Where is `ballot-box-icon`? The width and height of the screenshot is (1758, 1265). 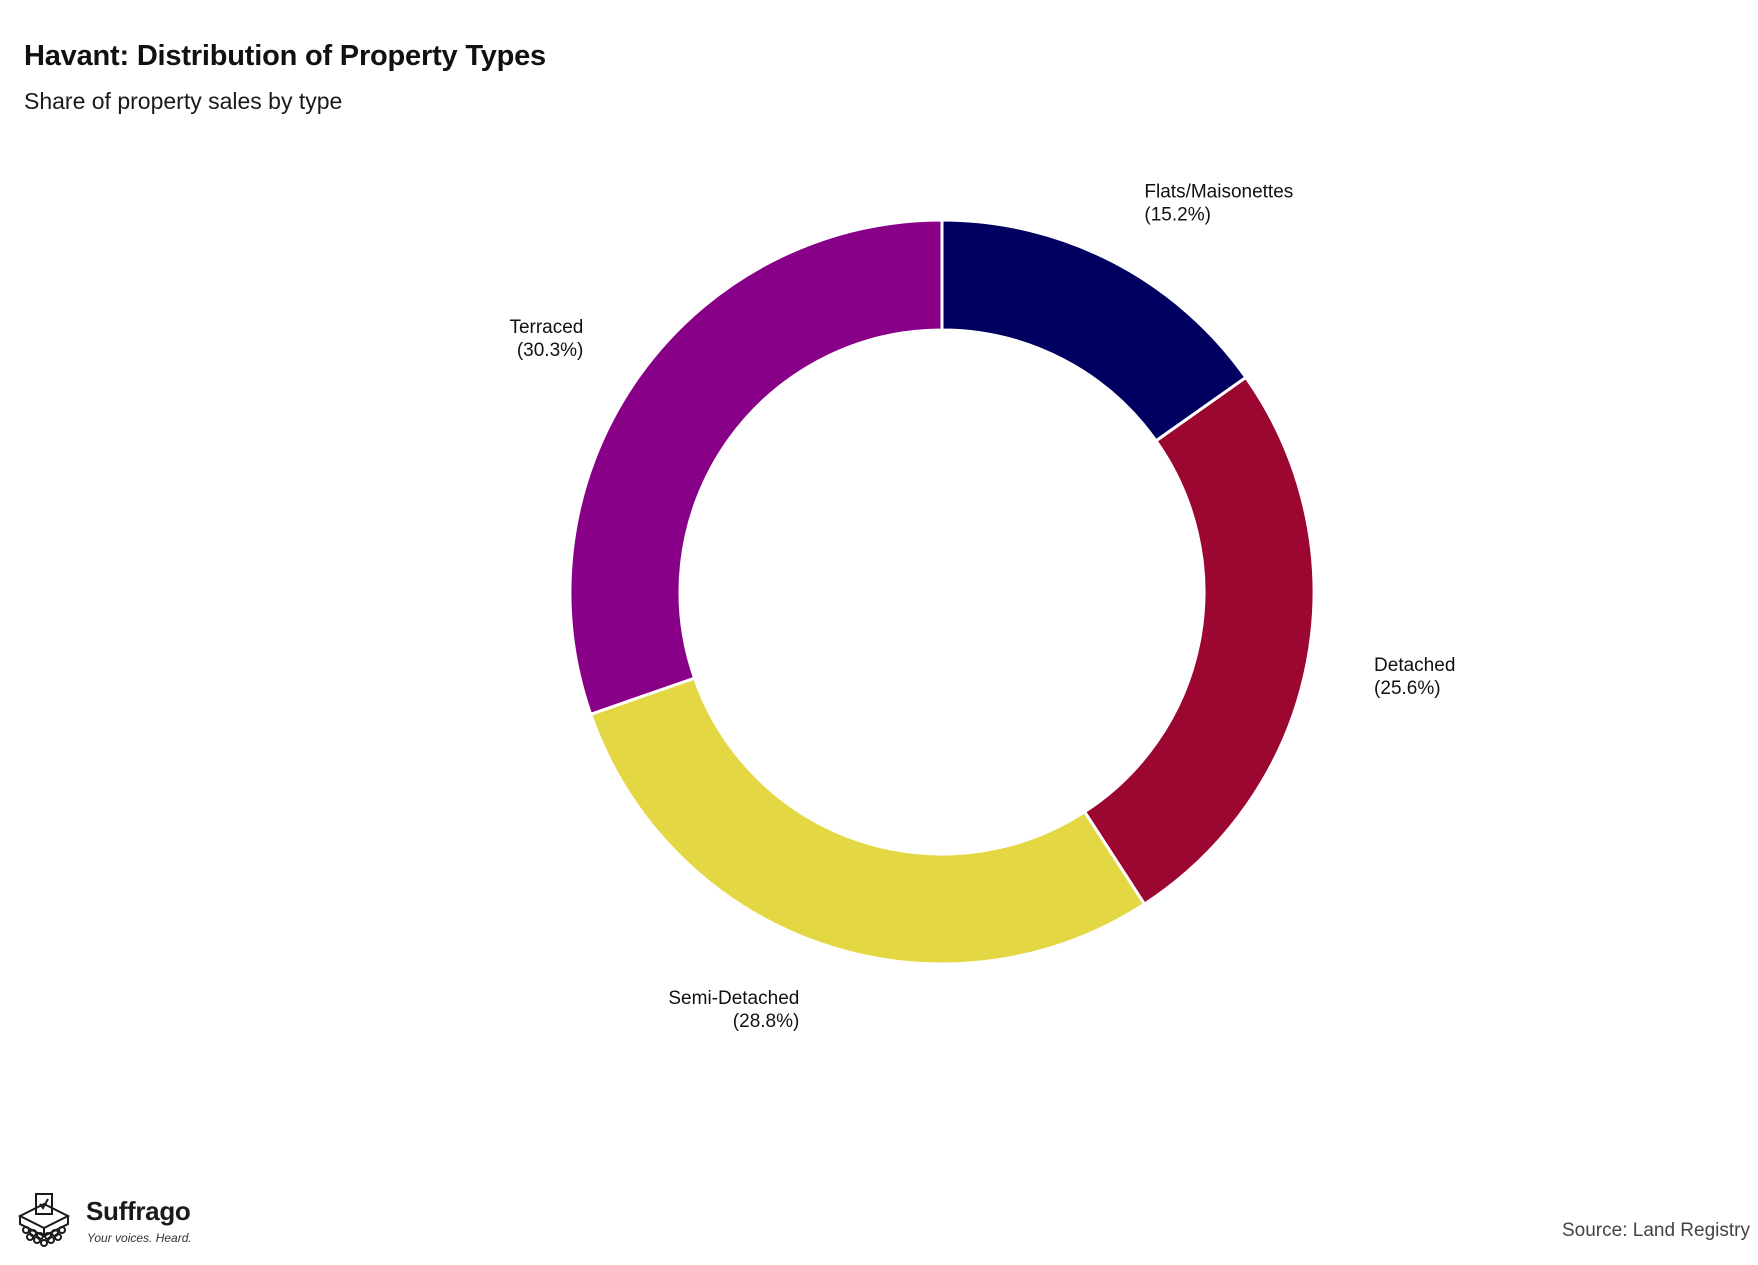
ballot-box-icon is located at coordinates (44, 1220).